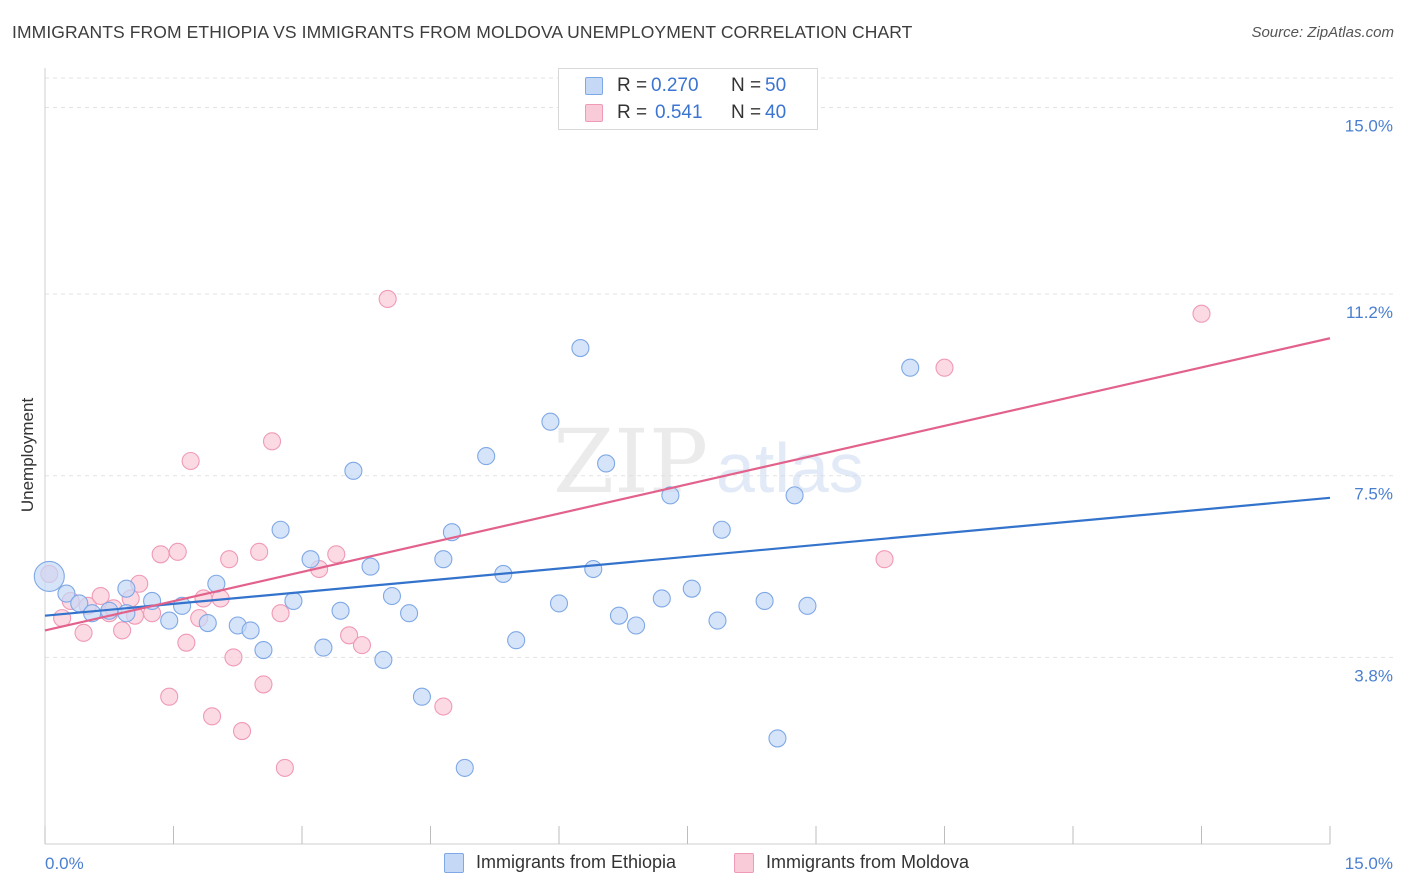 The width and height of the screenshot is (1406, 892). Describe the element at coordinates (776, 112) in the screenshot. I see `legend-n-value: 40` at that location.